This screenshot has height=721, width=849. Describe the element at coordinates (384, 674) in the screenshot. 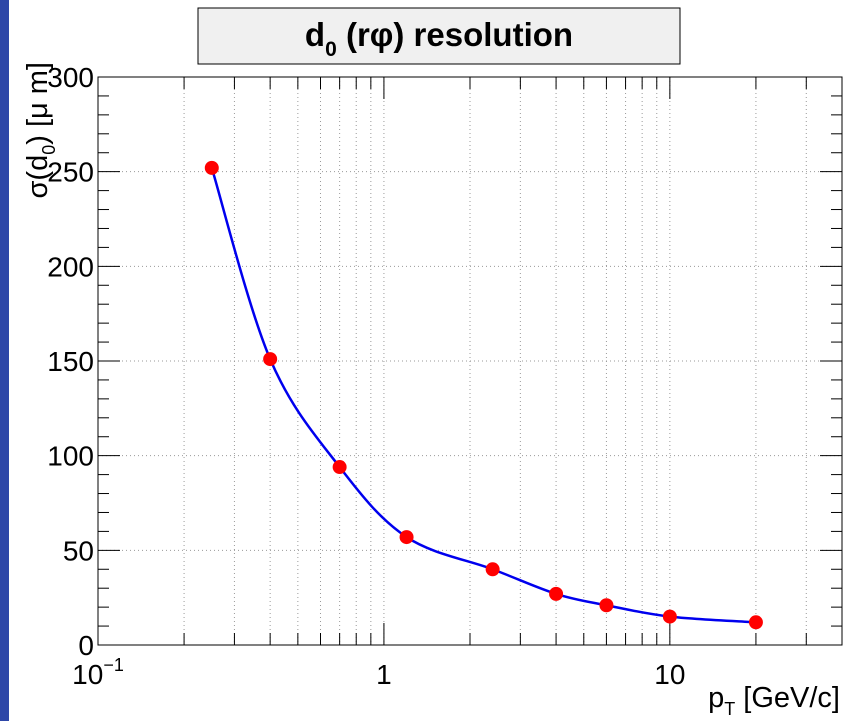

I see `x-tick-label: 1` at that location.